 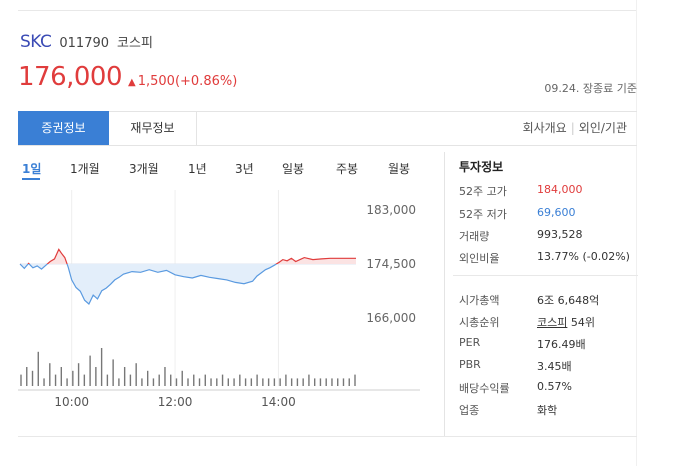 What do you see at coordinates (32, 169) in the screenshot?
I see `period-1d: 1일` at bounding box center [32, 169].